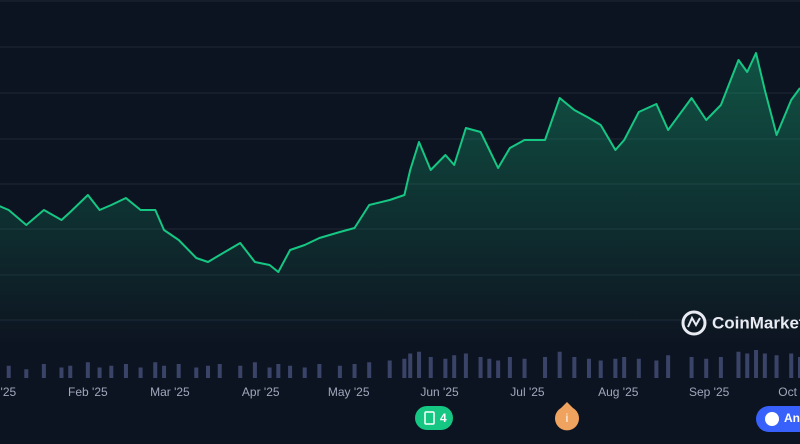 The width and height of the screenshot is (800, 444). What do you see at coordinates (756, 322) in the screenshot?
I see `watermark-text: CoinMarketCap` at bounding box center [756, 322].